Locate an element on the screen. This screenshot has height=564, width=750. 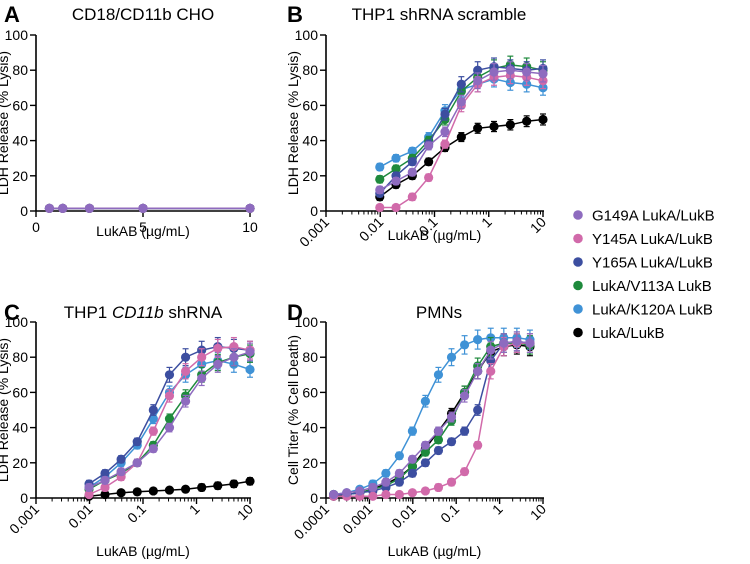
y-tick-label: 80 is located at coordinates (20, 70).